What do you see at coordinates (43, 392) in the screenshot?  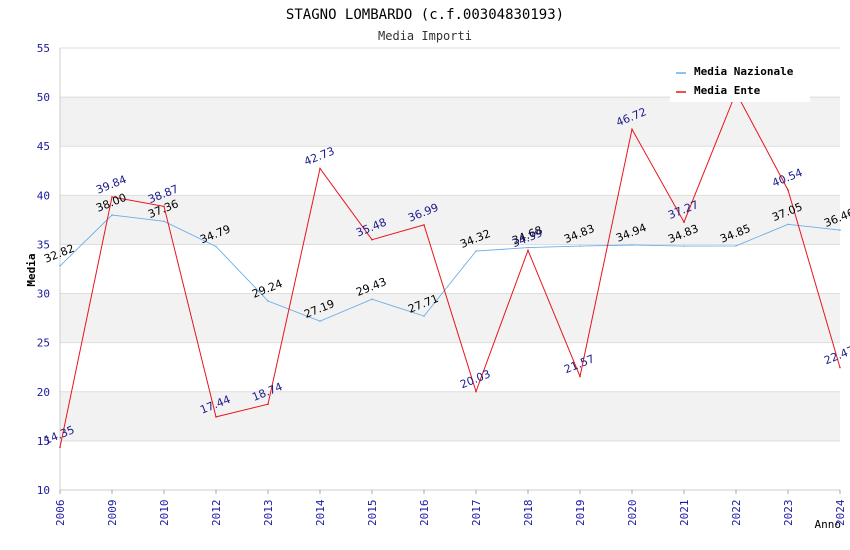 I see `y-tick-label: 20` at bounding box center [43, 392].